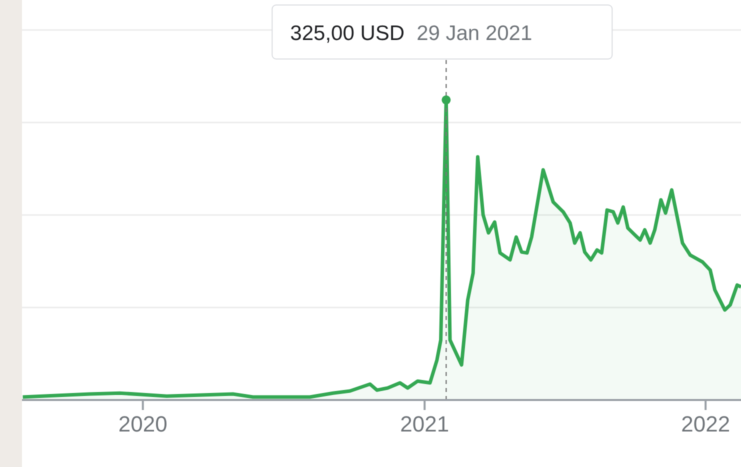  I want to click on x-tick-label: 2020, so click(143, 424).